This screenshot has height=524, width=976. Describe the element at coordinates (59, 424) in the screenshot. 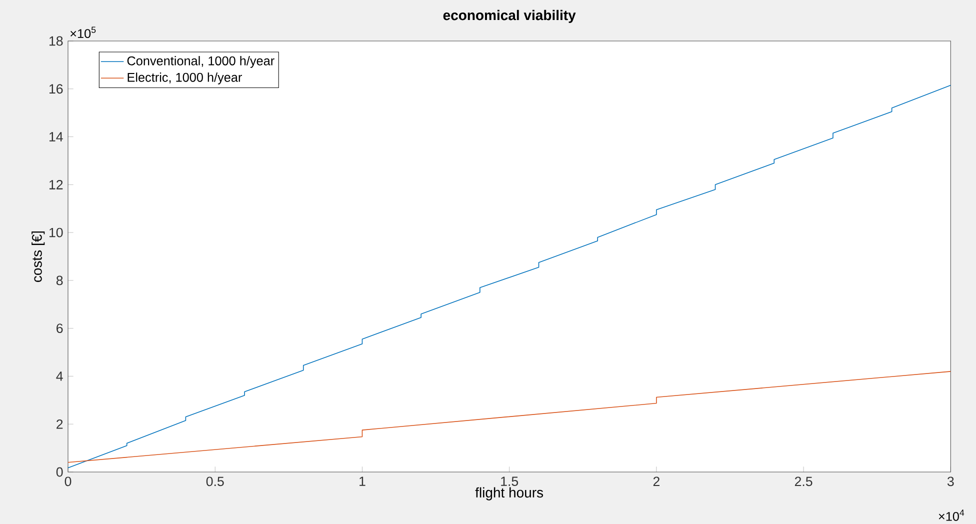

I see `y-tick-label: 2` at that location.